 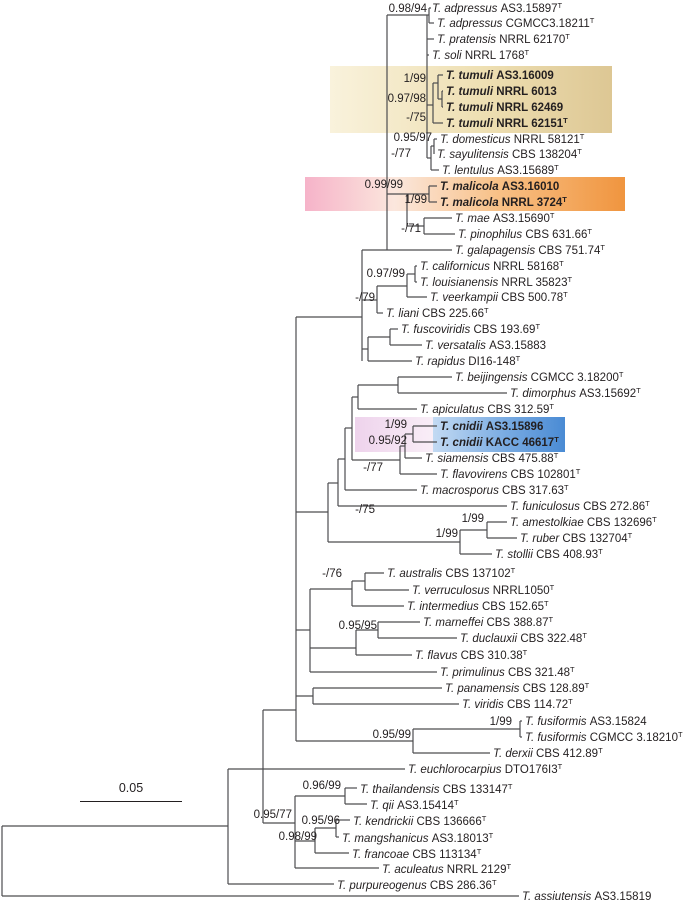 What do you see at coordinates (539, 377) in the screenshot?
I see `taxon-label: T. beijingensis CGMCC 3.18200T` at bounding box center [539, 377].